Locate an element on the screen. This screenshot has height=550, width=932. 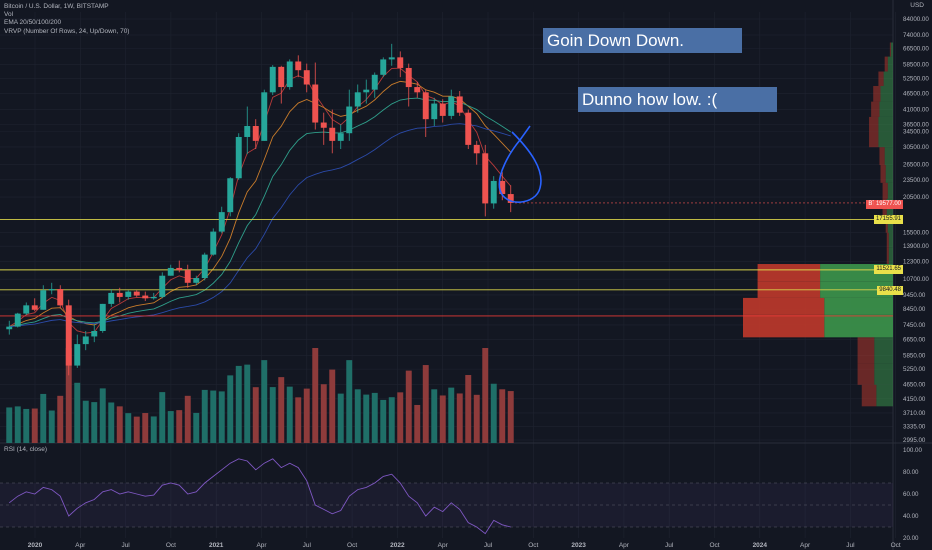
symbol-label: Bitcoin / U.S. Dollar, 1W, BITSTAMP is located at coordinates (56, 6).